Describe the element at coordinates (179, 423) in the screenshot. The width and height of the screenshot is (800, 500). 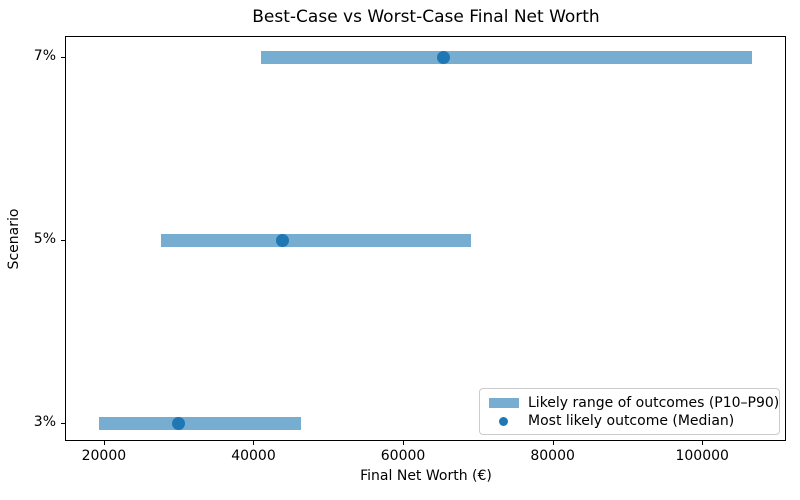
I see `median-dot-3%` at that location.